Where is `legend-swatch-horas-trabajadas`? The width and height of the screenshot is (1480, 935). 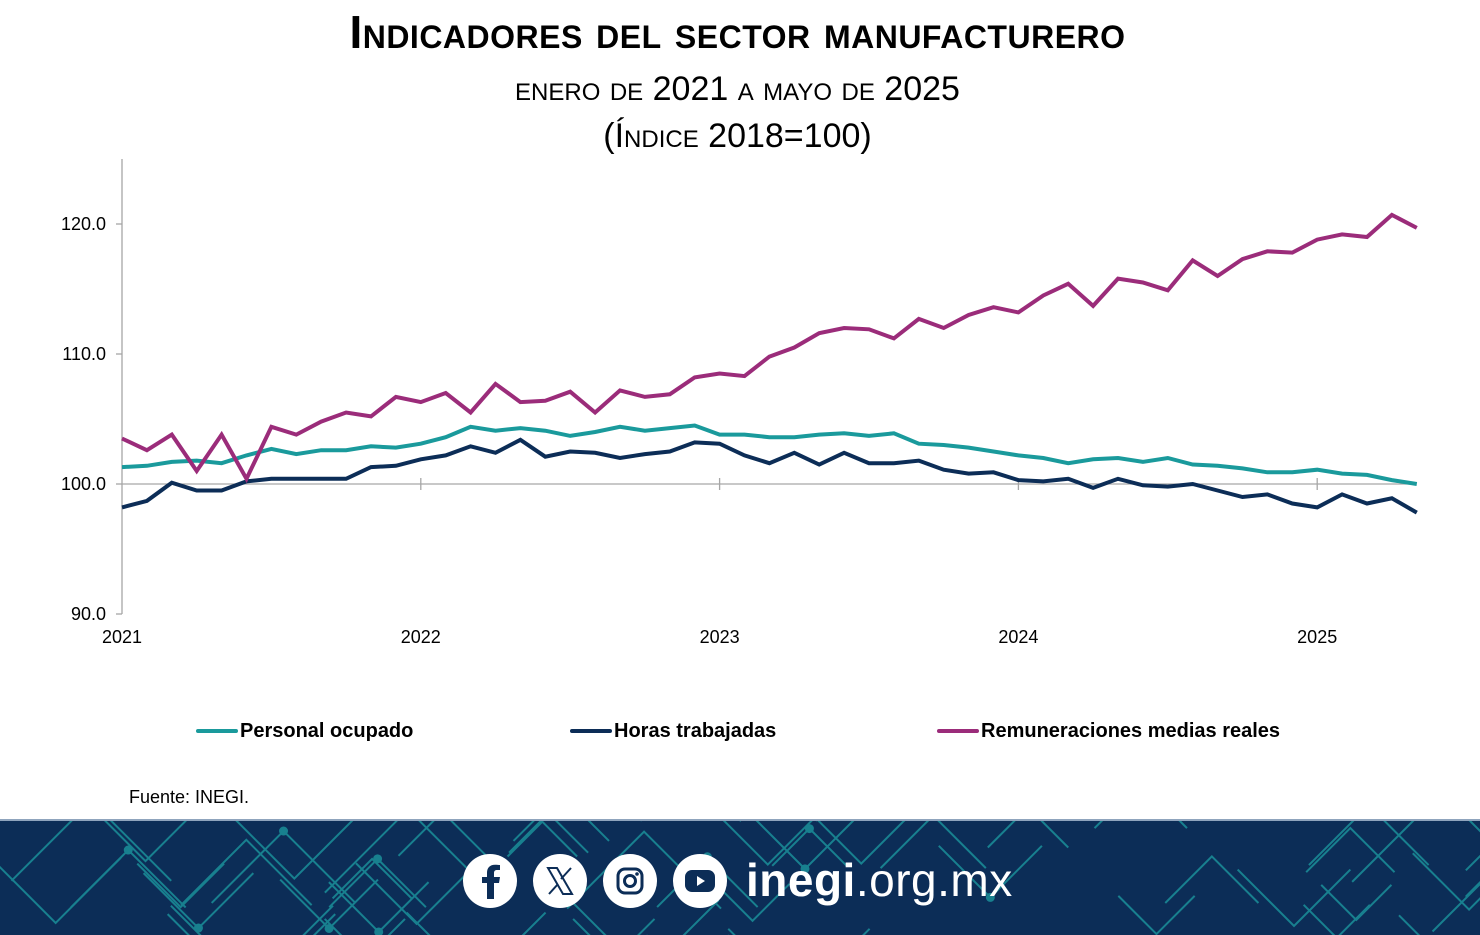
legend-swatch-horas-trabajadas is located at coordinates (591, 731).